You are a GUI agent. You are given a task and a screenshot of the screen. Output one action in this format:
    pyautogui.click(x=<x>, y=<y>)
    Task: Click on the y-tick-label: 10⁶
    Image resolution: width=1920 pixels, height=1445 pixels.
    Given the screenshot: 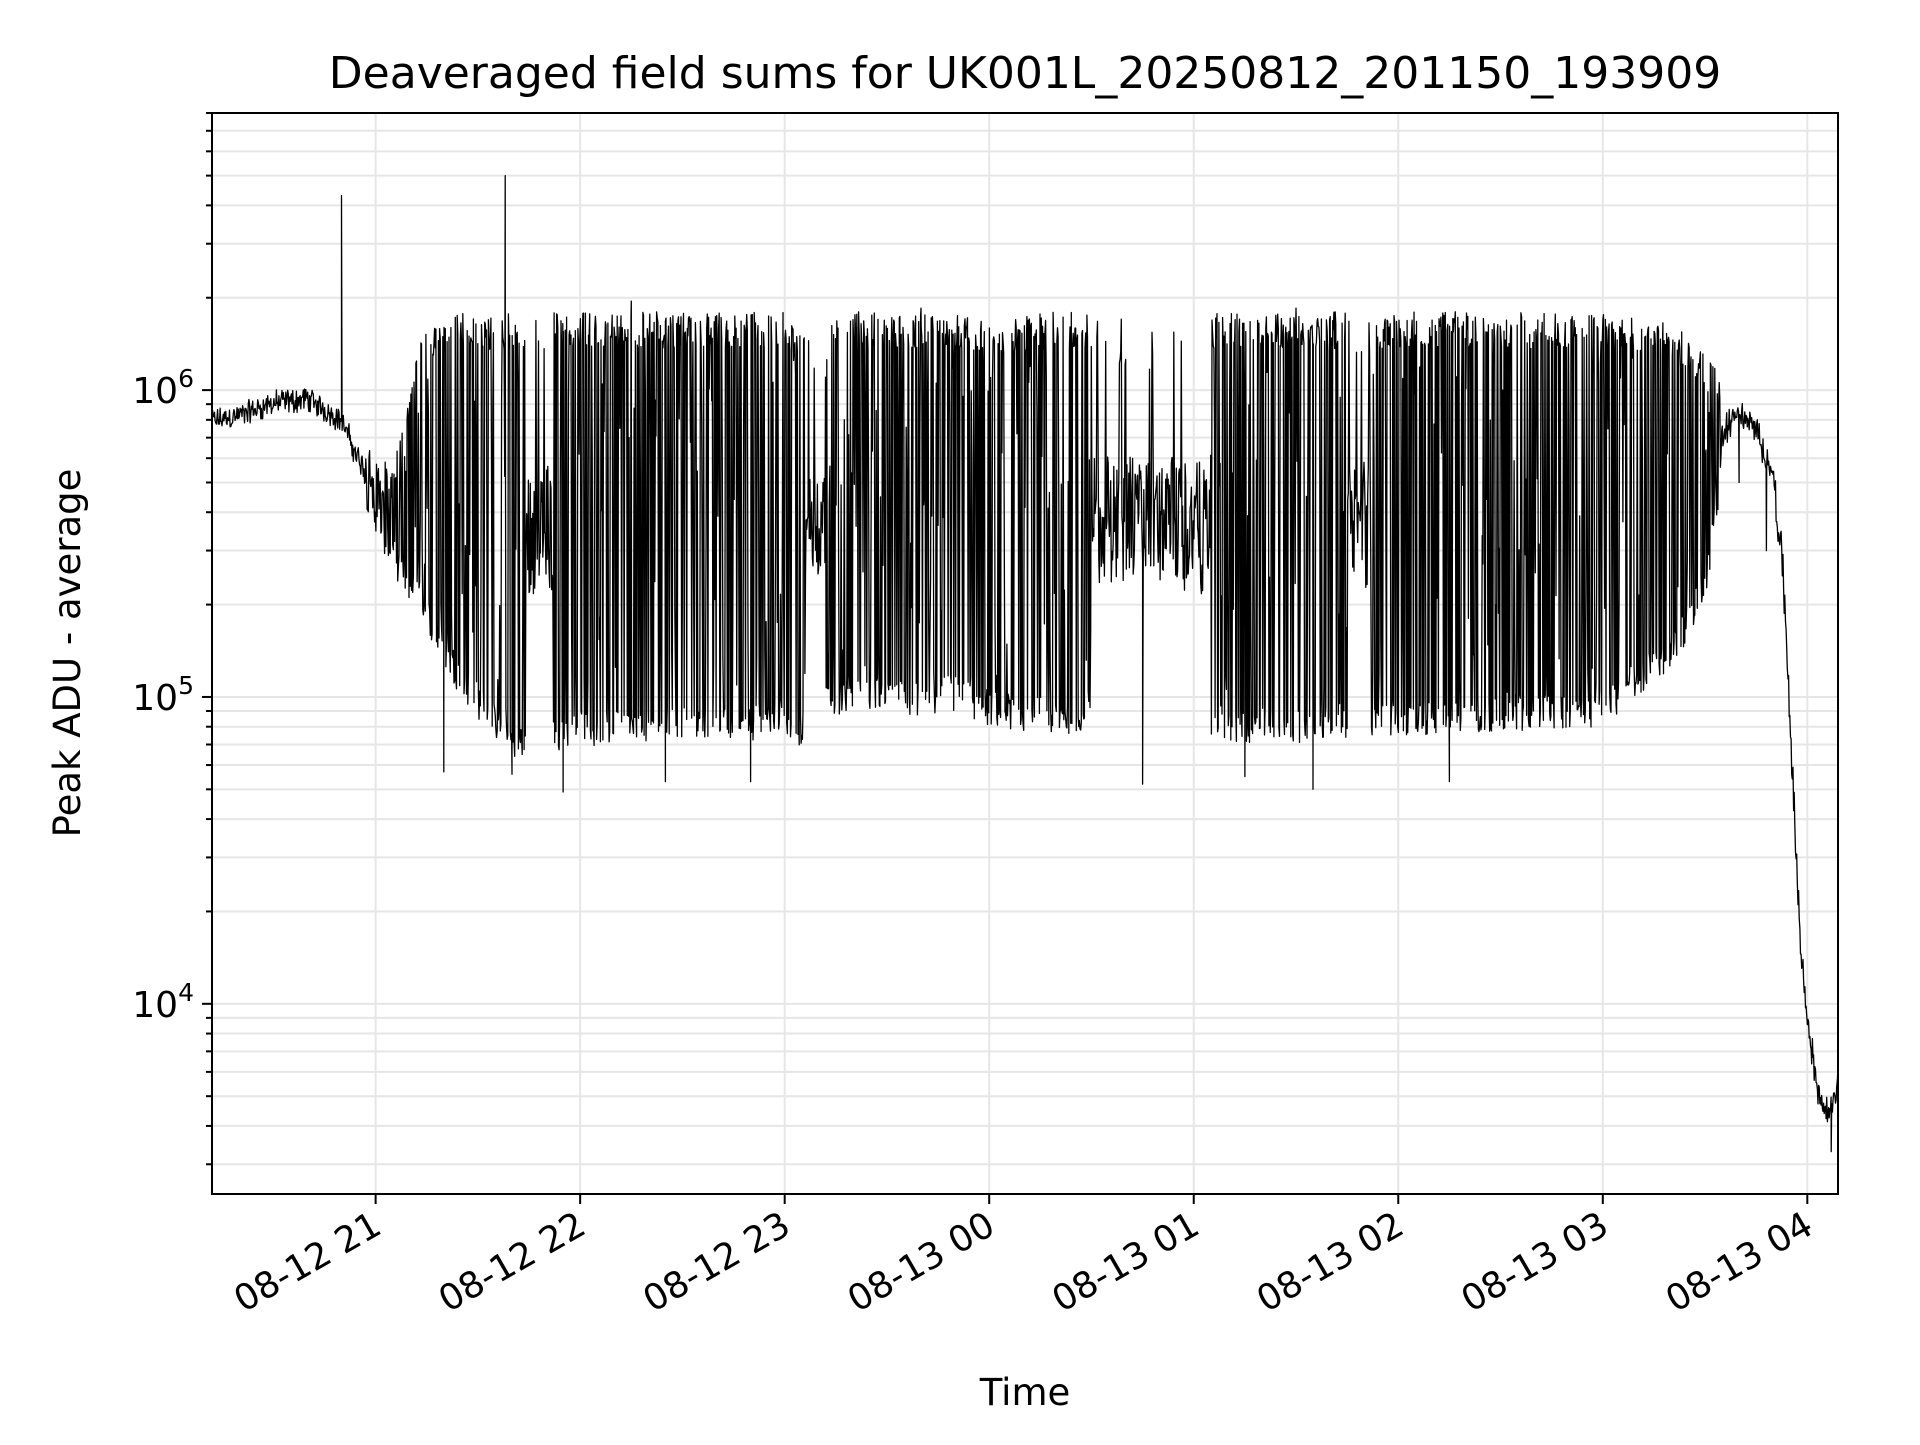 What is the action you would take?
    pyautogui.click(x=163, y=388)
    